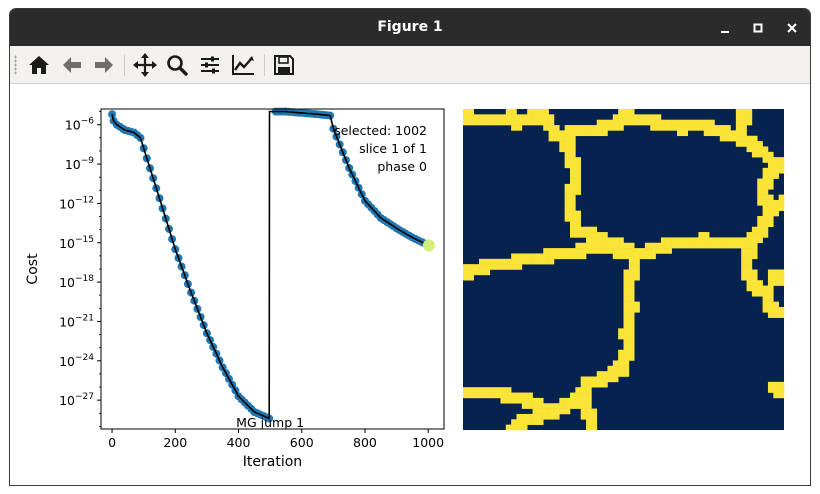  I want to click on maximize-icon, so click(758, 28).